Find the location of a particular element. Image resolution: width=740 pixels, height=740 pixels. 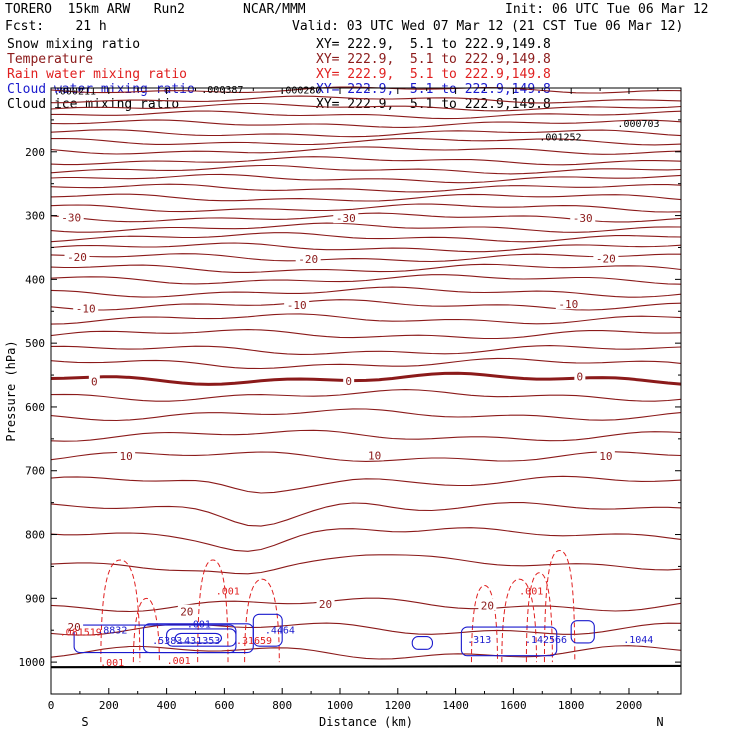

x-tick-label: 400 is located at coordinates (167, 705).